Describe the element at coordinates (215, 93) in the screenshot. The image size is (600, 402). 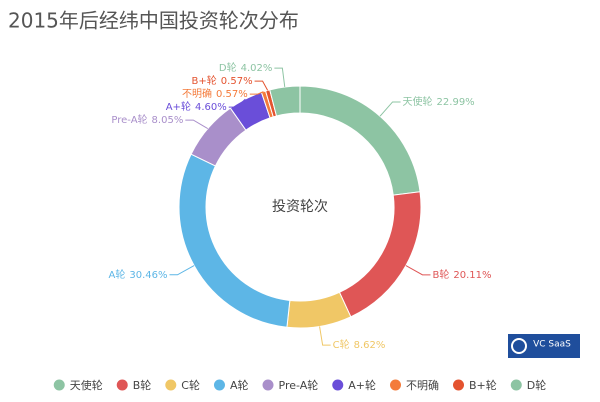
I see `data-label: 不明确 0.57%` at that location.